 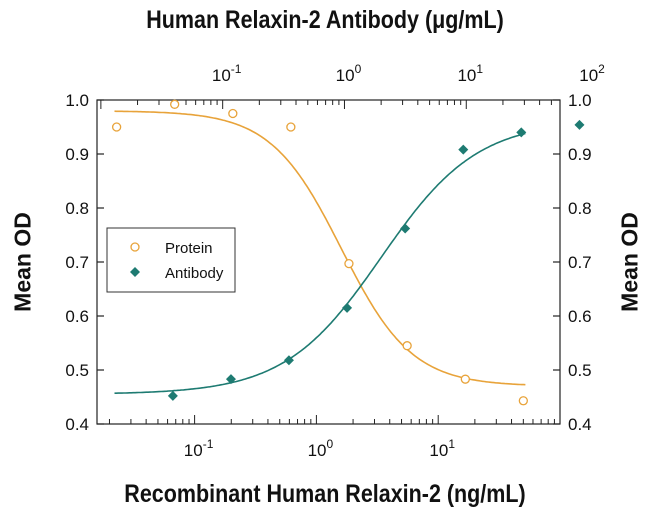 I want to click on x-tick-label-top: 10⁻¹, so click(x=227, y=73).